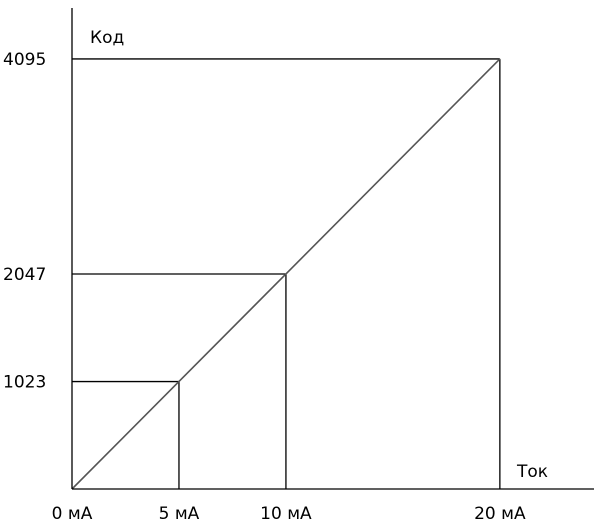 The width and height of the screenshot is (596, 526). Describe the element at coordinates (24, 383) in the screenshot. I see `y-tick-label-0: 1023` at that location.